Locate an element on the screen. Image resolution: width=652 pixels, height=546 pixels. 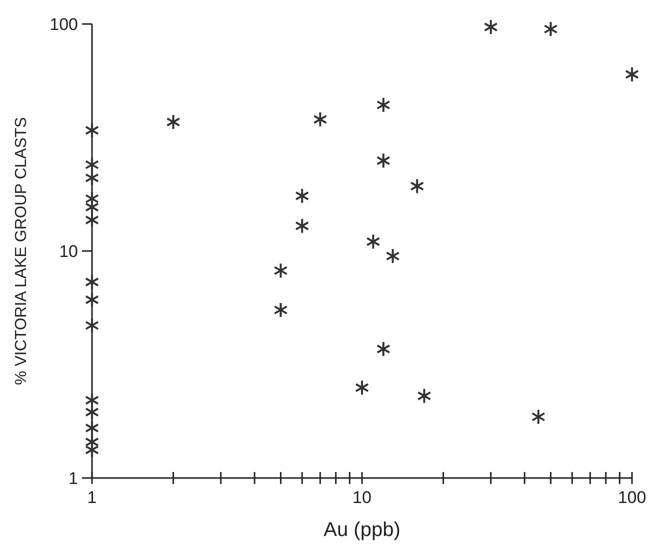
x-tick-label: 100 is located at coordinates (632, 497).